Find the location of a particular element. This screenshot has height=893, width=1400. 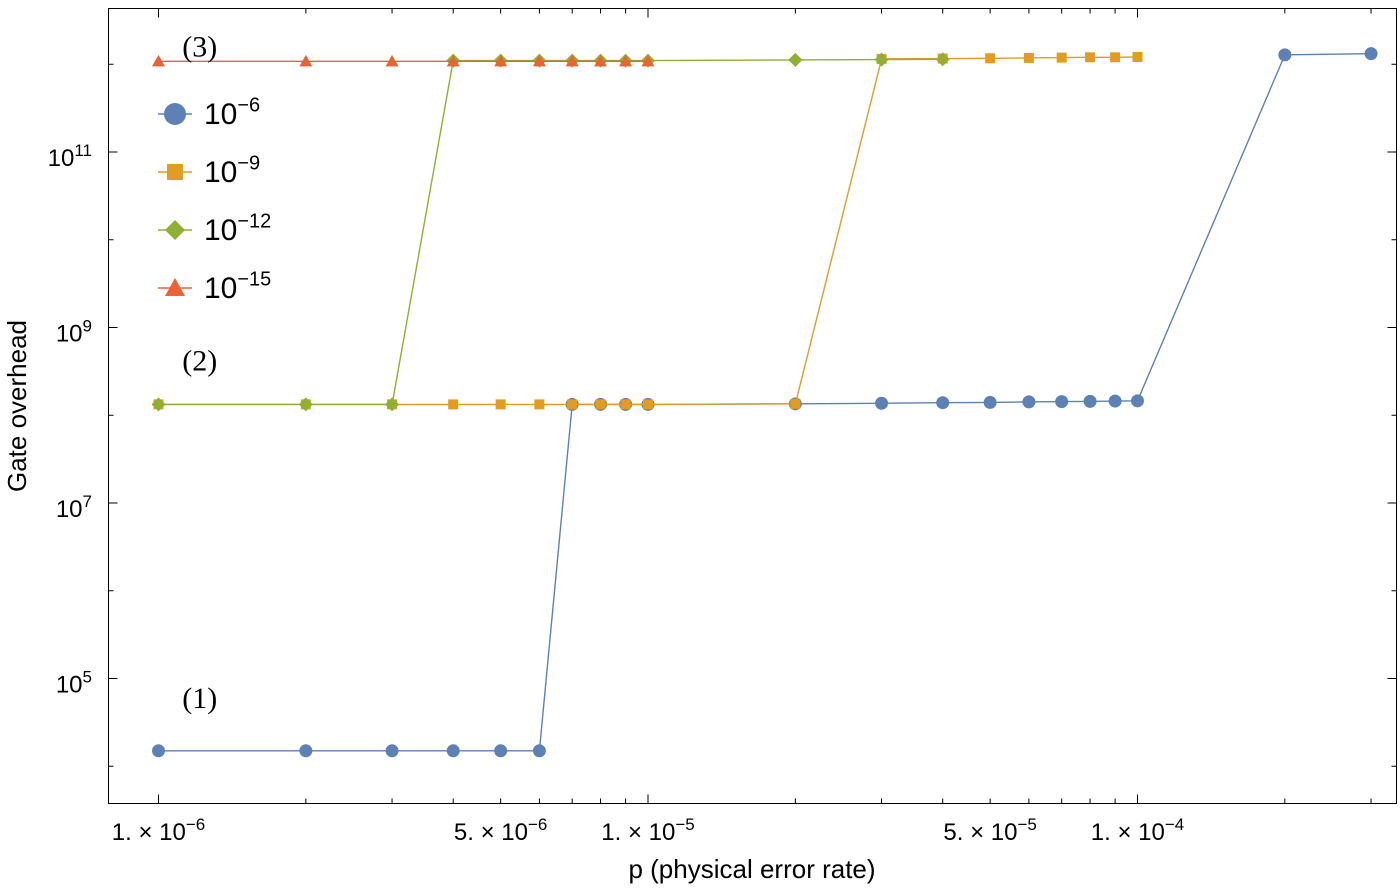

annotations: (1) (2) (3) is located at coordinates (199, 372).